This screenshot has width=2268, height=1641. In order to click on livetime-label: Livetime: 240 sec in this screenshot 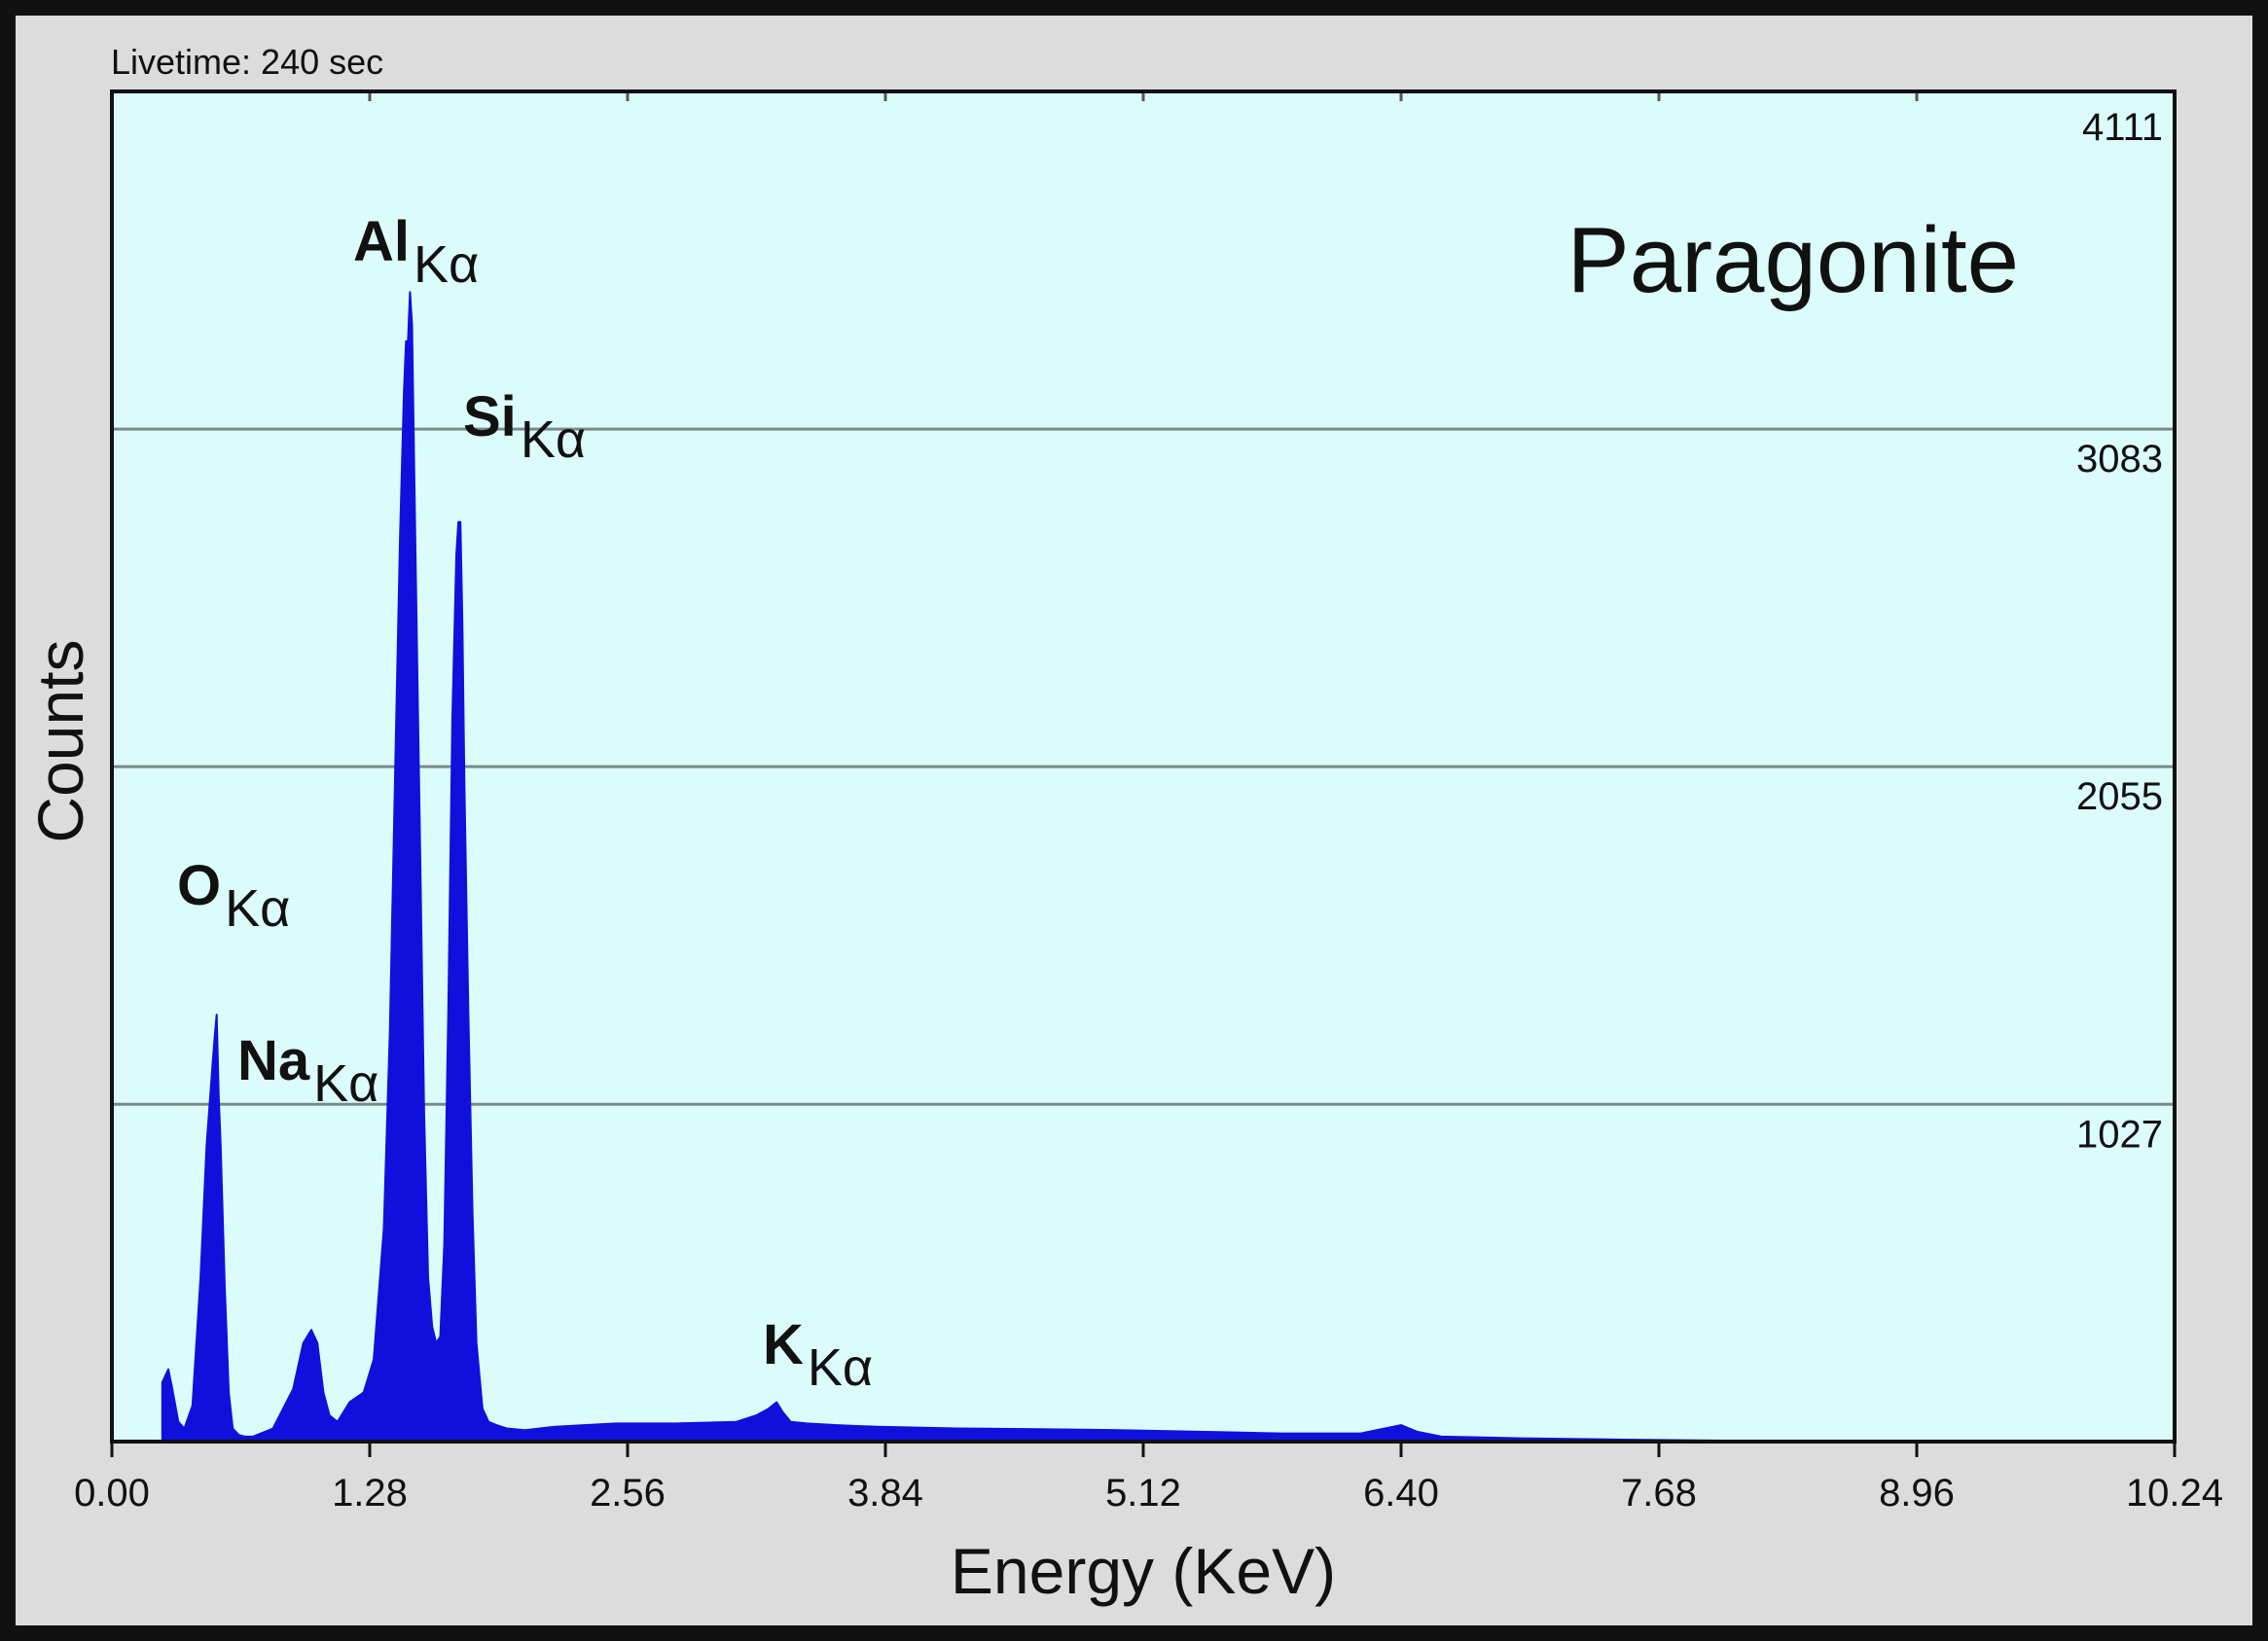, I will do `click(247, 62)`.